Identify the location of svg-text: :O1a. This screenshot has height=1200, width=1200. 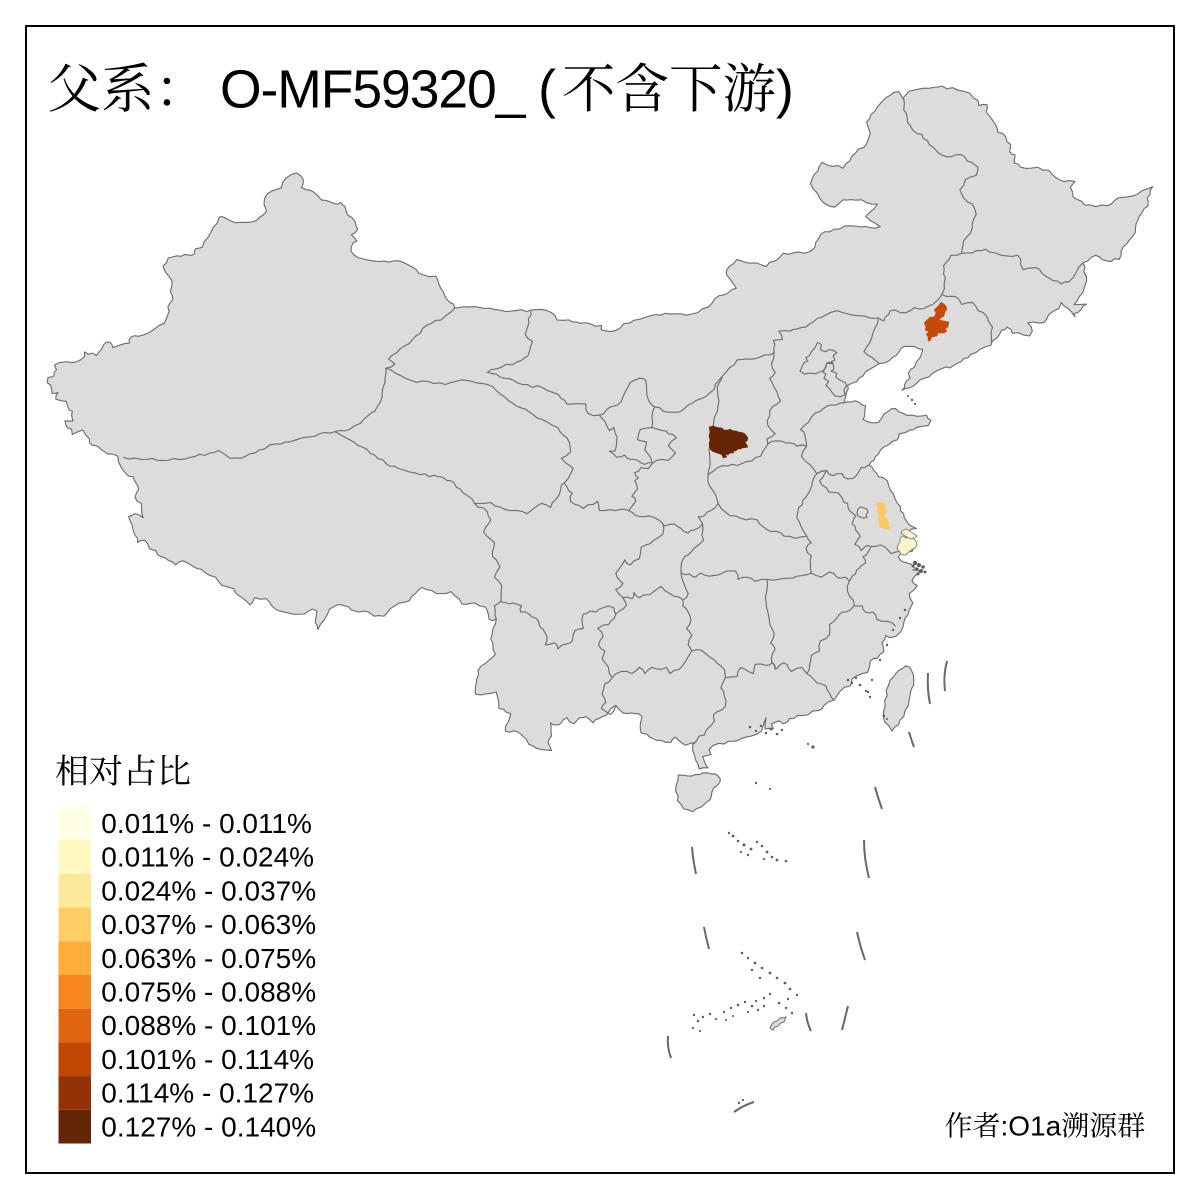
(1031, 1126).